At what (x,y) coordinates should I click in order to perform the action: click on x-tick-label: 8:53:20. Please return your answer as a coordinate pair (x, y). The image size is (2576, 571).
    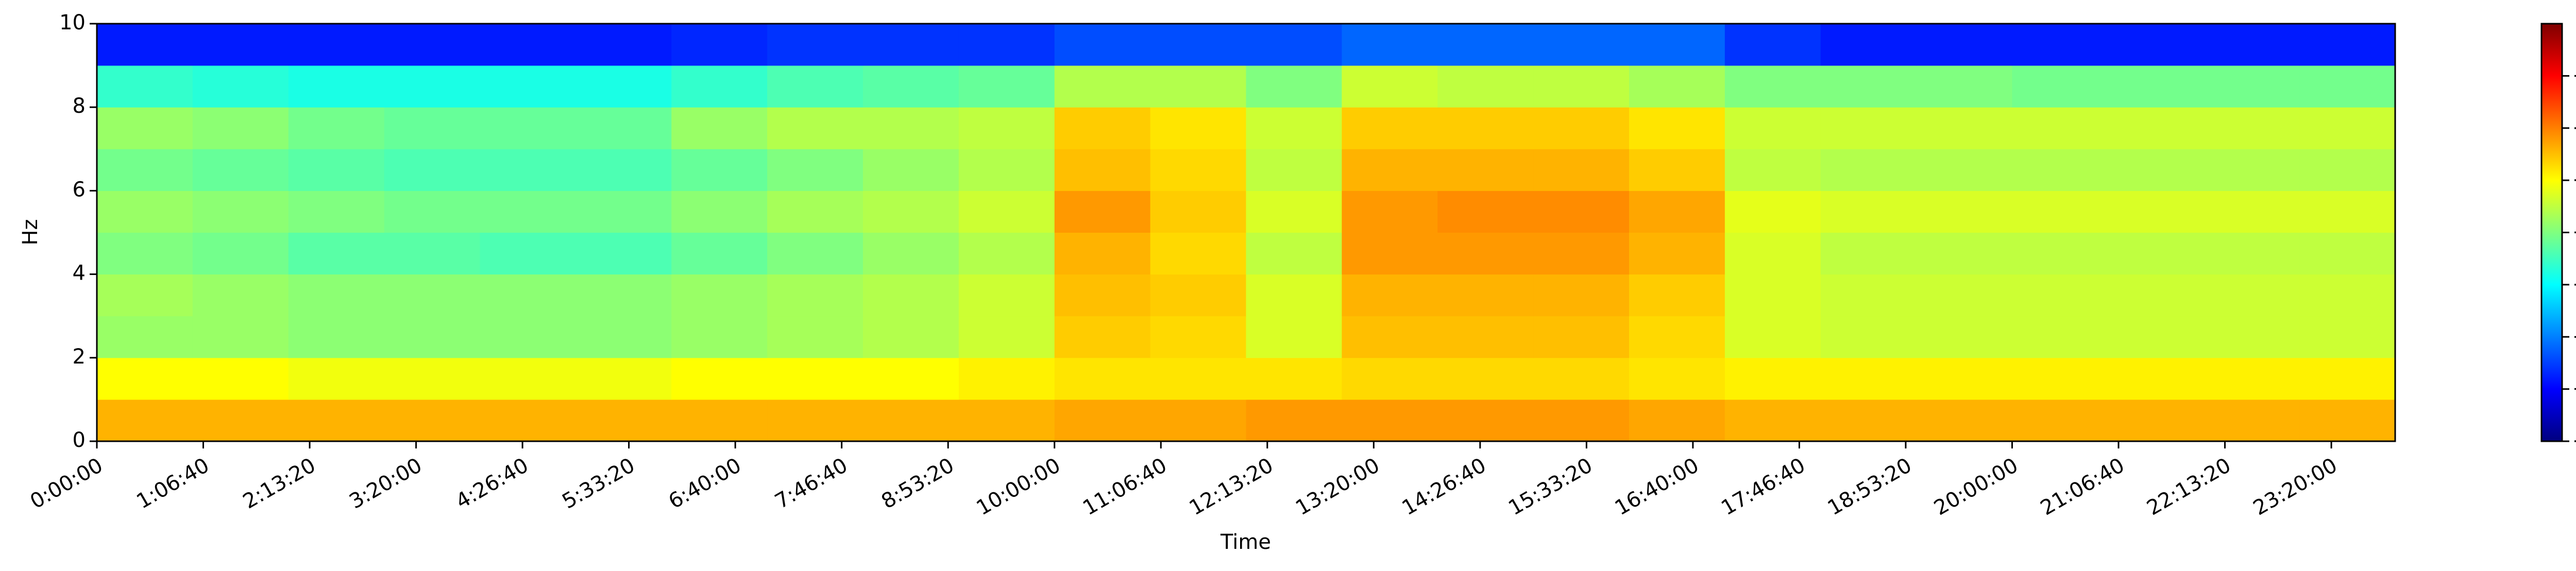
    Looking at the image, I should click on (917, 484).